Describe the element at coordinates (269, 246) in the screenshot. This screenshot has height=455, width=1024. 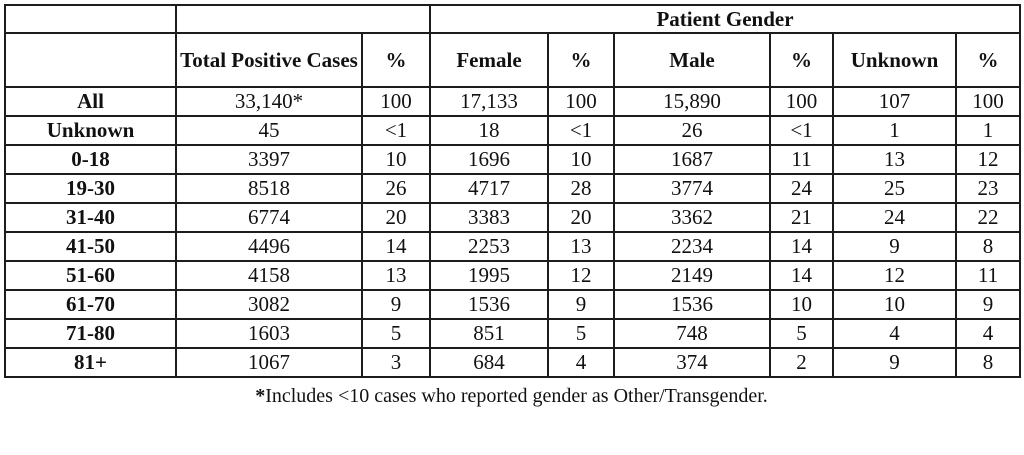
I see `data-cell: 4496` at that location.